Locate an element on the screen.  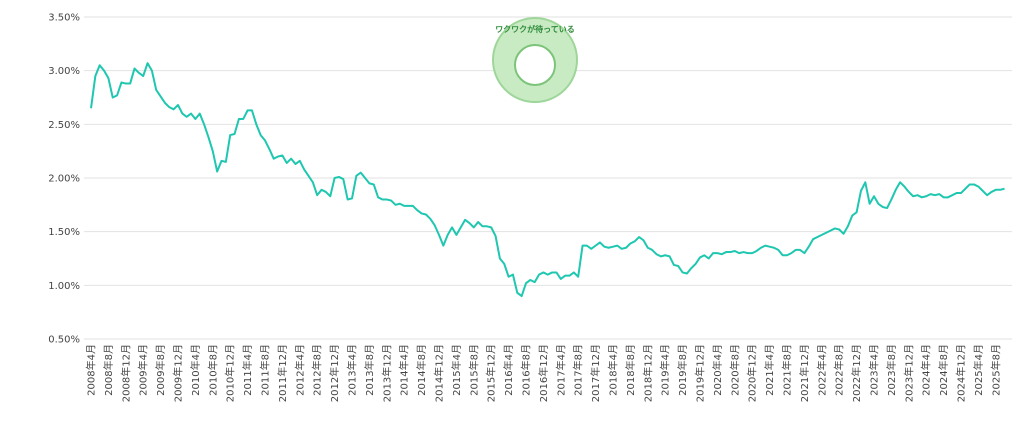
x-tick-label: 2018年4月 is located at coordinates (613, 370).